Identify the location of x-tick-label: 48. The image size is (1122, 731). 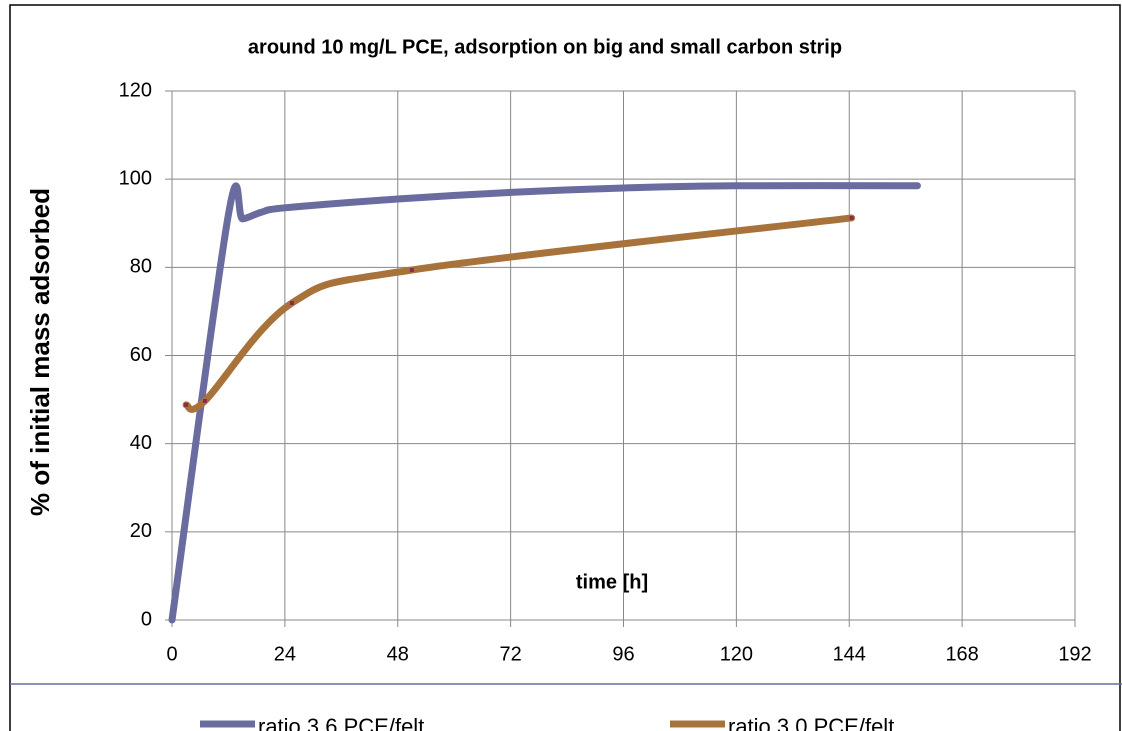
(398, 654).